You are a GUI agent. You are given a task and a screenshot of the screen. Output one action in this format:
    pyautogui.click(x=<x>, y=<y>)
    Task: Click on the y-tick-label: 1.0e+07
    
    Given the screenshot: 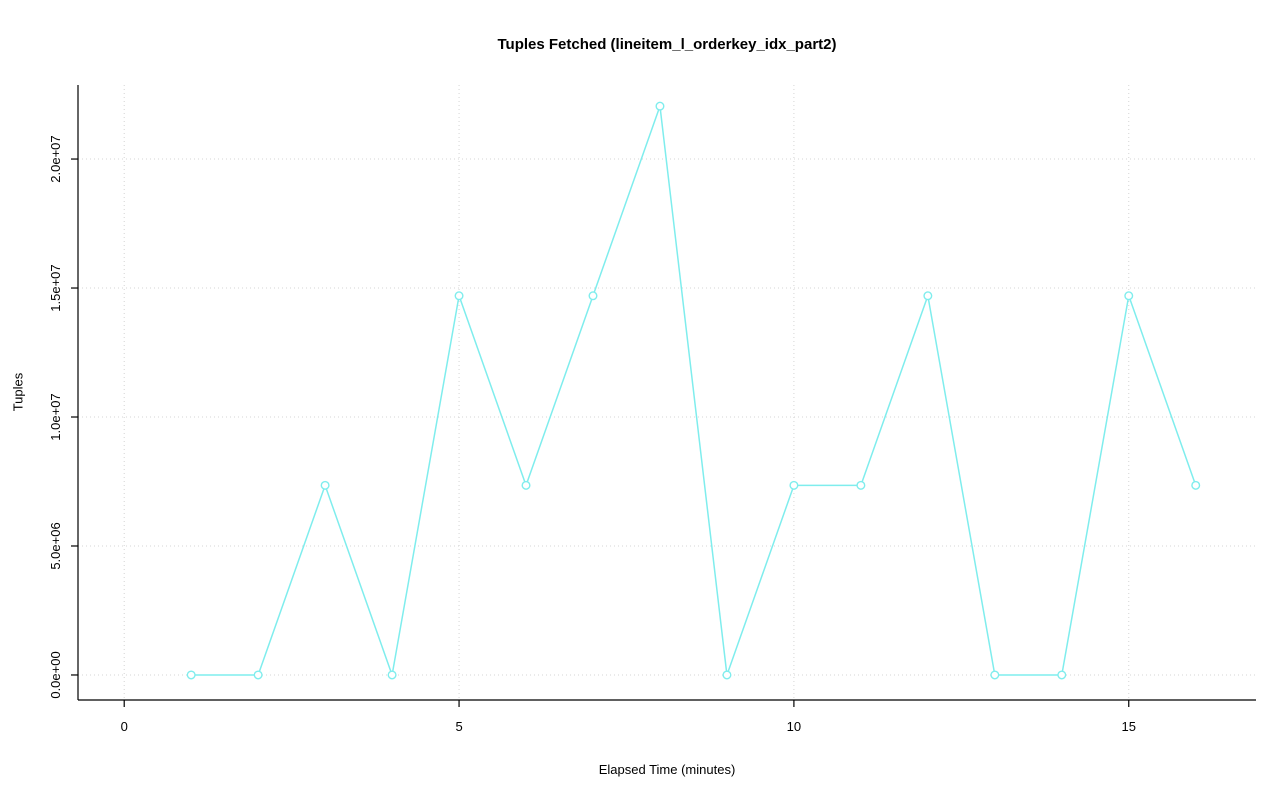 What is the action you would take?
    pyautogui.click(x=55, y=416)
    